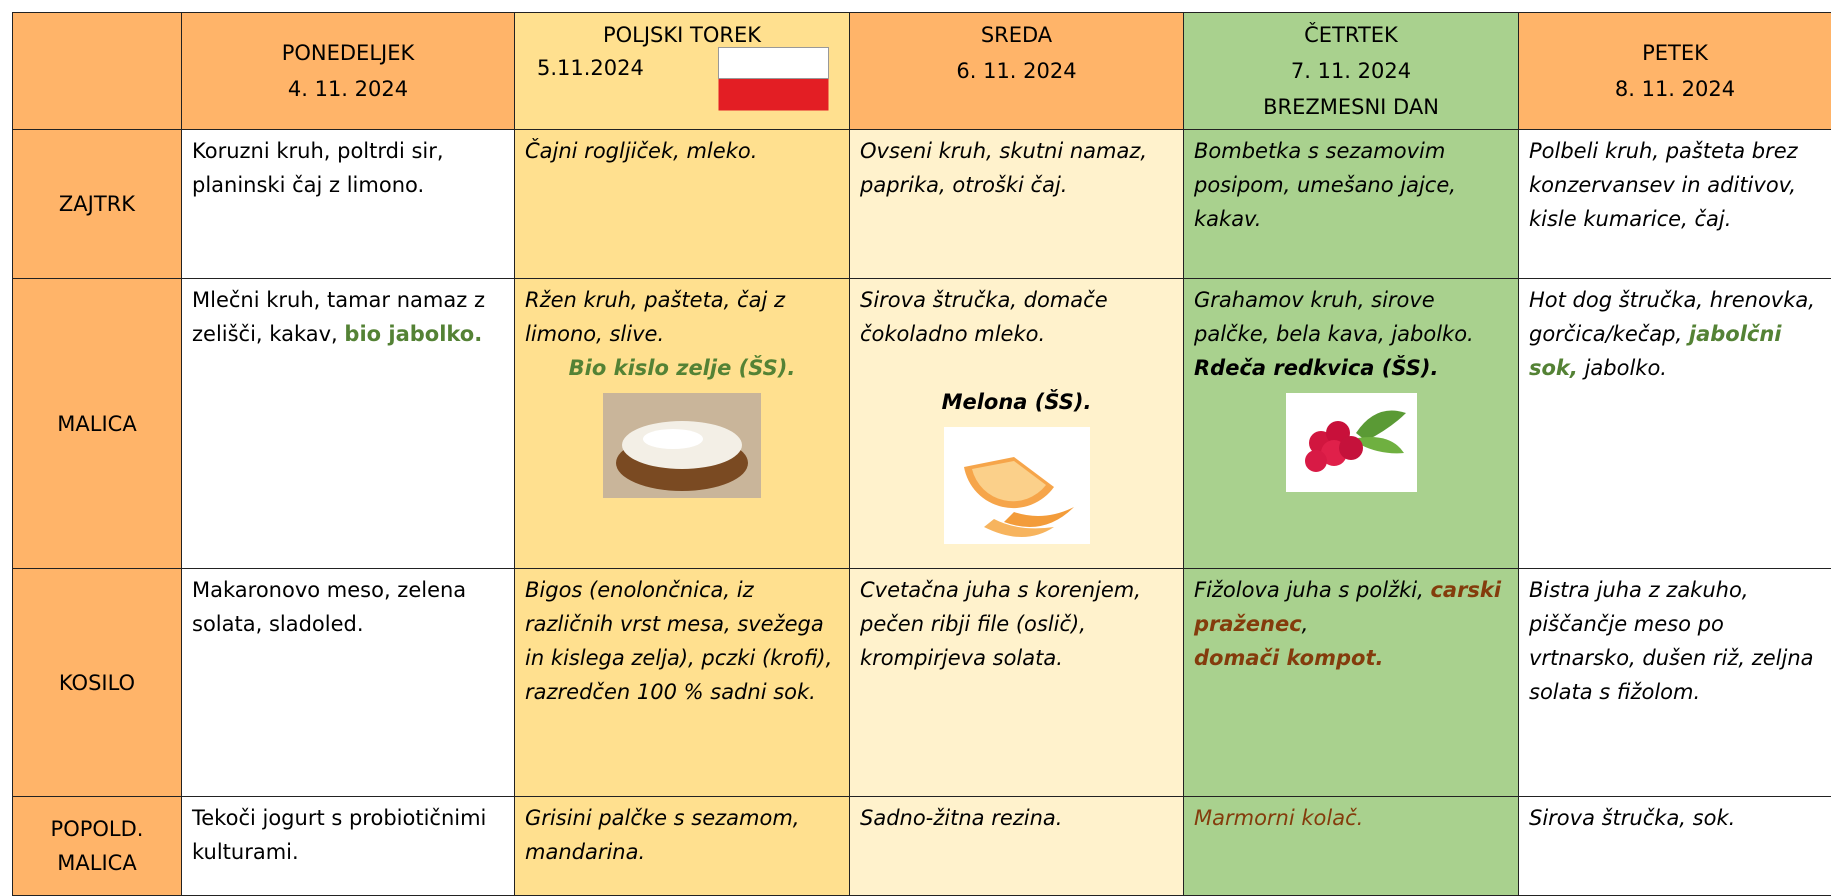 The width and height of the screenshot is (1831, 896). I want to click on day-date: 5.11.2024, so click(590, 68).